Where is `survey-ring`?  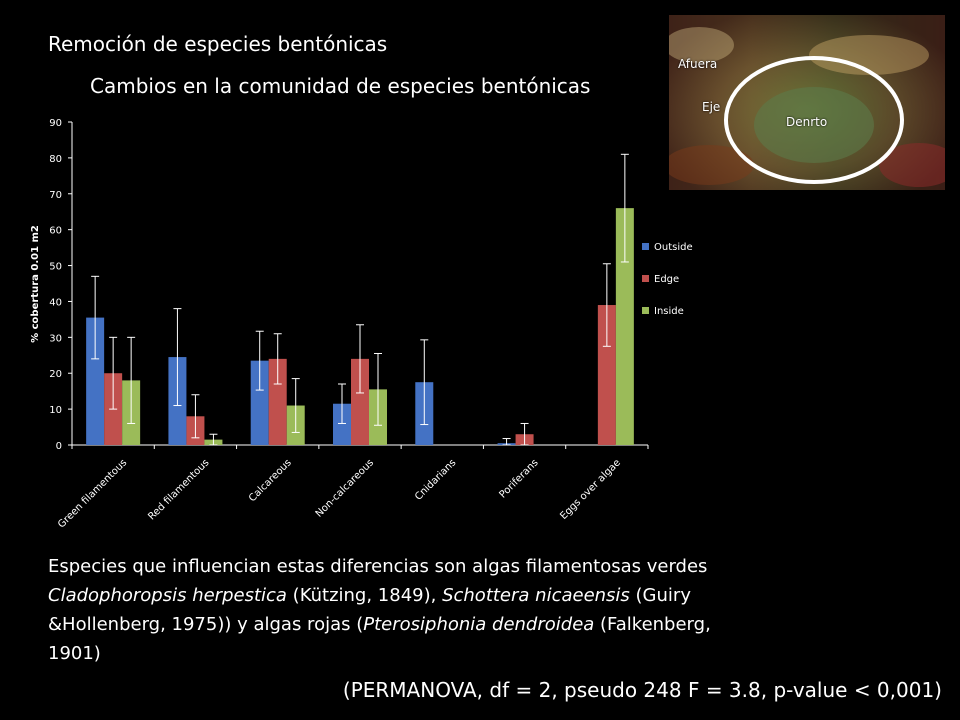
survey-ring is located at coordinates (814, 120).